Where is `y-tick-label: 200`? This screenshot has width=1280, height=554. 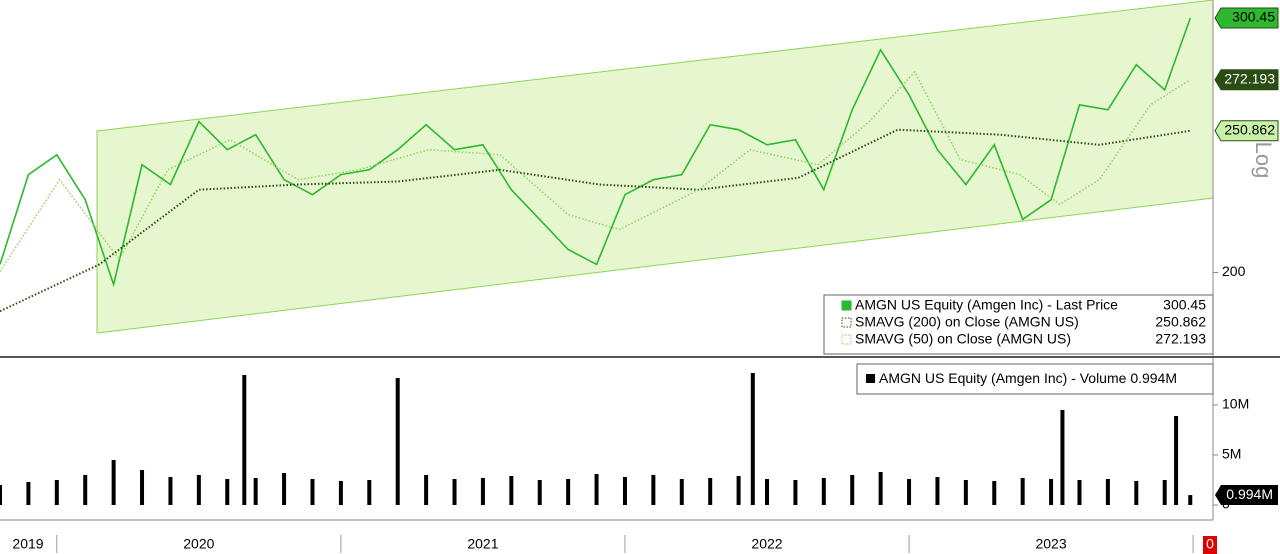
y-tick-label: 200 is located at coordinates (1234, 271).